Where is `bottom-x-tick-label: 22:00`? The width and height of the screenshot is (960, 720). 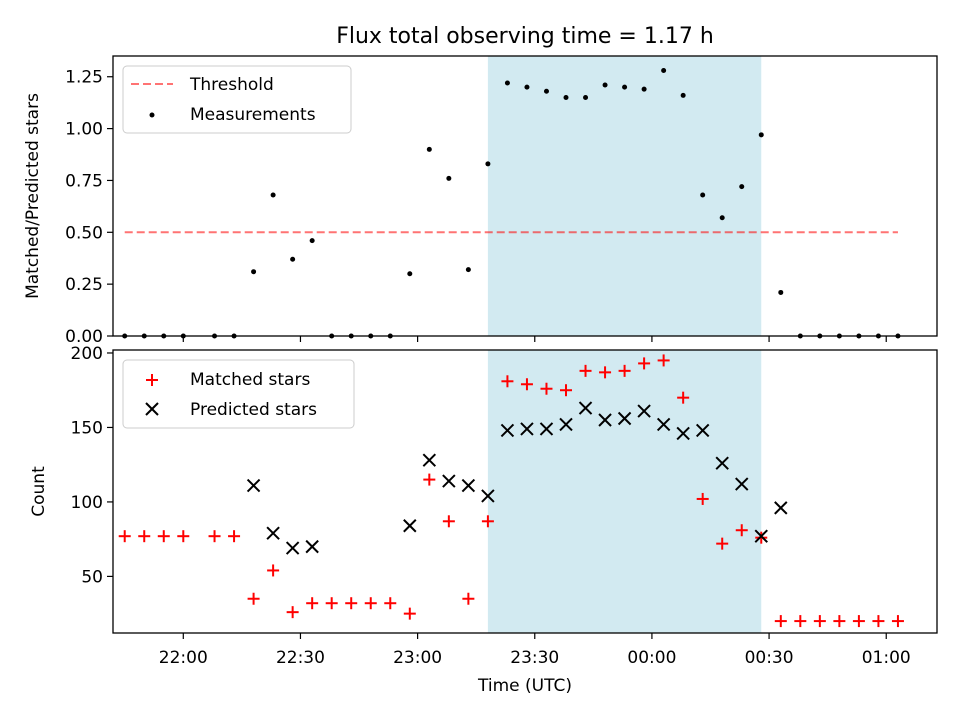 bottom-x-tick-label: 22:00 is located at coordinates (183, 658).